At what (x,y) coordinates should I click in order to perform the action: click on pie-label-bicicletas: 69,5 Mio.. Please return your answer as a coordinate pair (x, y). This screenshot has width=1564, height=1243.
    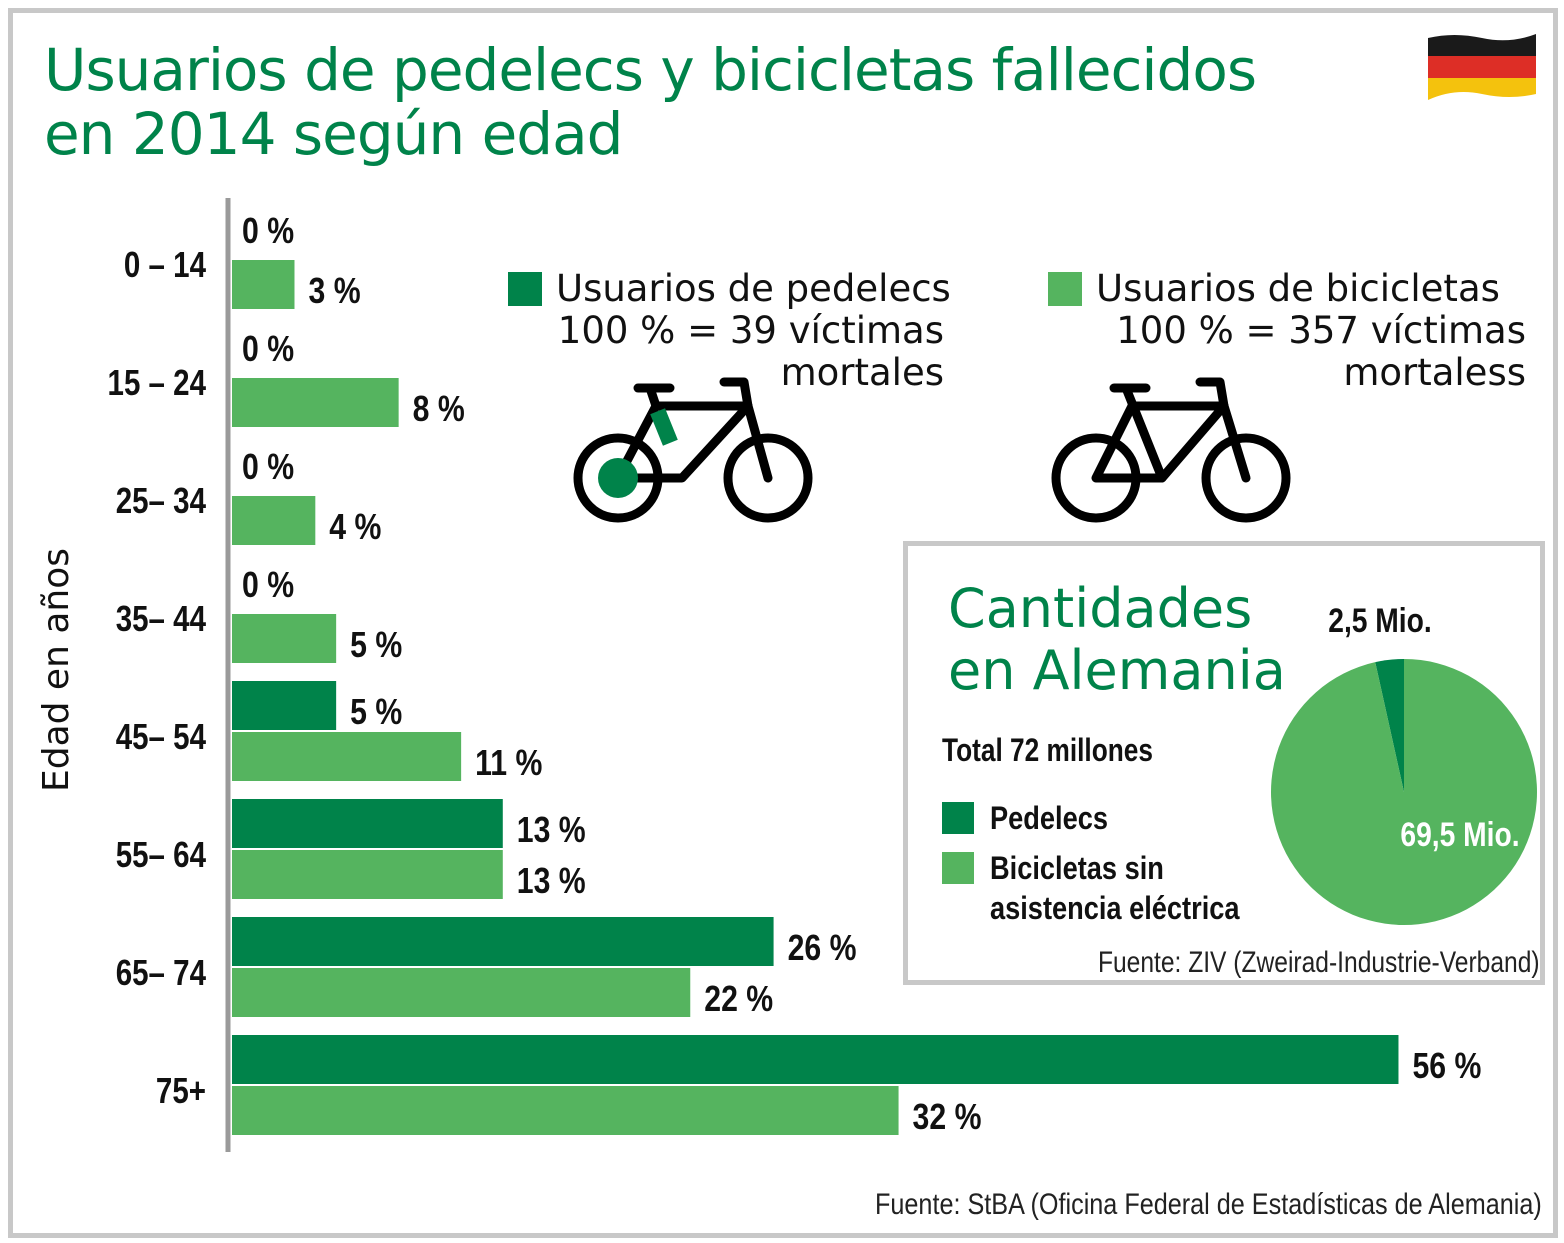
    Looking at the image, I should click on (1459, 835).